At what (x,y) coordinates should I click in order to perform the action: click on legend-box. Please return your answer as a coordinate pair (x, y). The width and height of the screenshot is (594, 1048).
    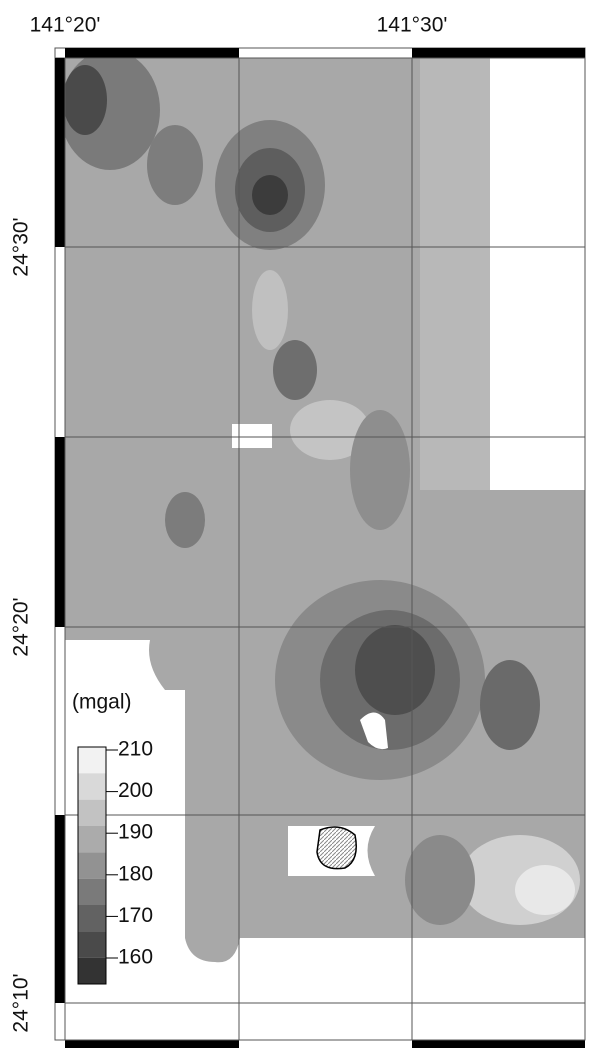
    Looking at the image, I should click on (92, 865).